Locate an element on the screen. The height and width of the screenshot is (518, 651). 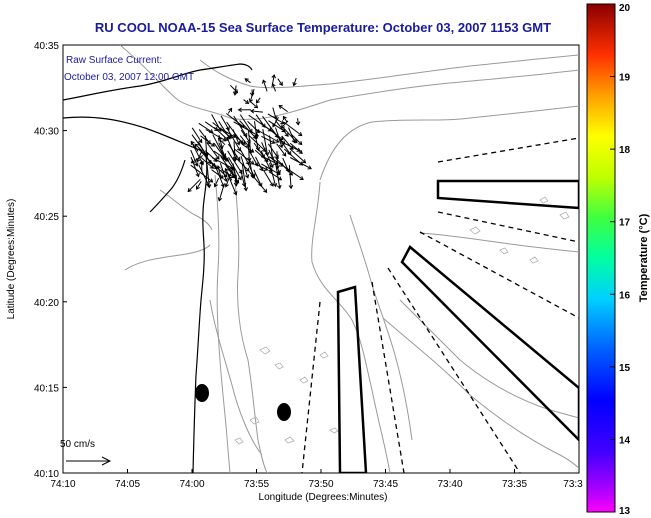
colorbar-gradient is located at coordinates (601, 258).